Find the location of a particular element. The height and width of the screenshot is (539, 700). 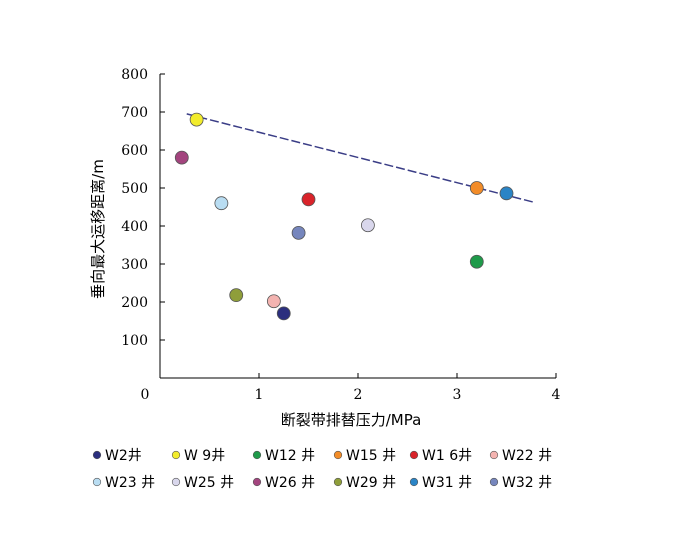

legend-label: W25 井 is located at coordinates (209, 483).